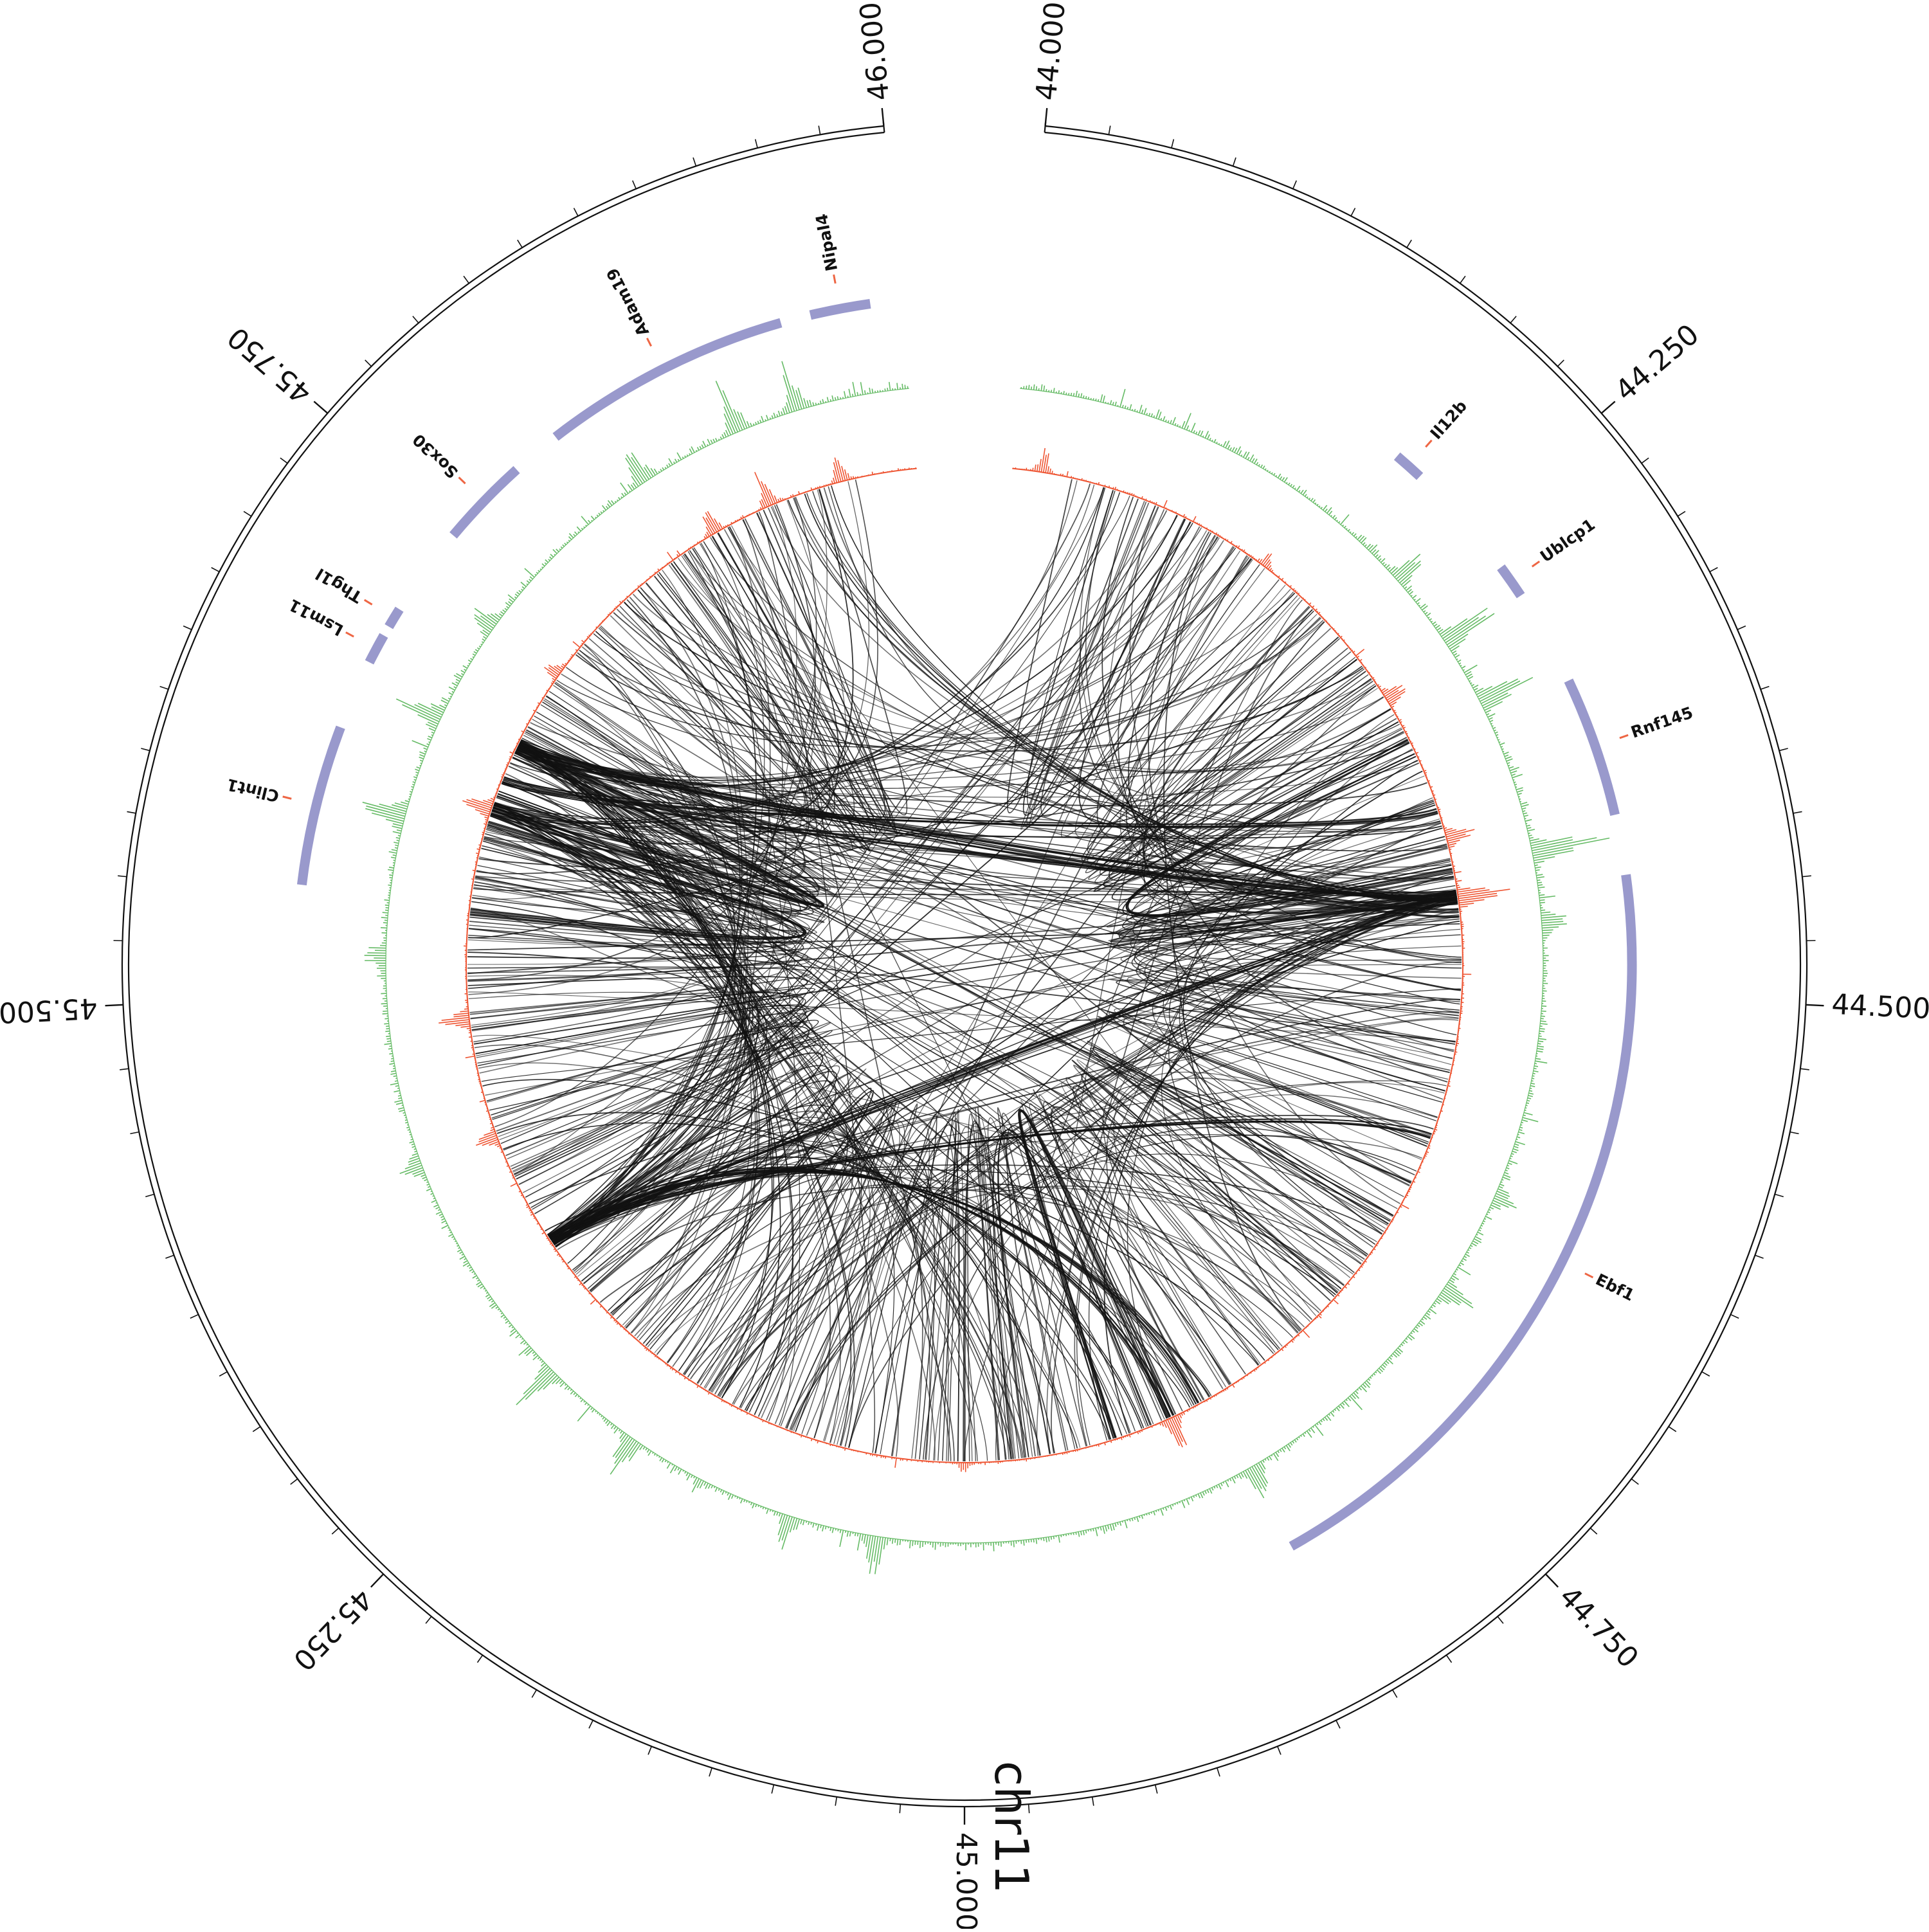 The height and width of the screenshot is (1932, 1929). What do you see at coordinates (875, 52) in the screenshot?
I see `position-label: 46.000` at bounding box center [875, 52].